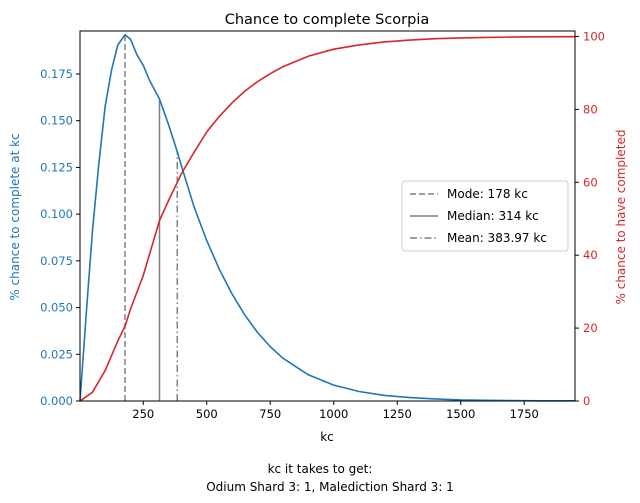  Describe the element at coordinates (327, 437) in the screenshot. I see `x-axis-label: kc` at that location.